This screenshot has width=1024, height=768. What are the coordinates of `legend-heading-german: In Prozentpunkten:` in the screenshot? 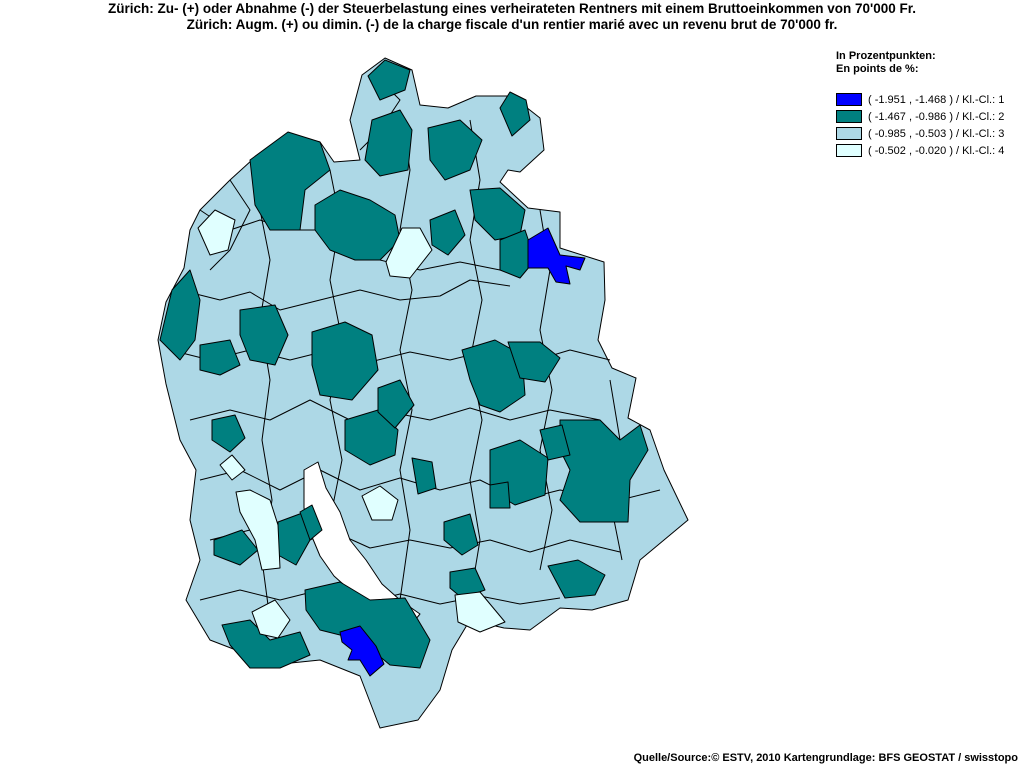 It's located at (886, 56).